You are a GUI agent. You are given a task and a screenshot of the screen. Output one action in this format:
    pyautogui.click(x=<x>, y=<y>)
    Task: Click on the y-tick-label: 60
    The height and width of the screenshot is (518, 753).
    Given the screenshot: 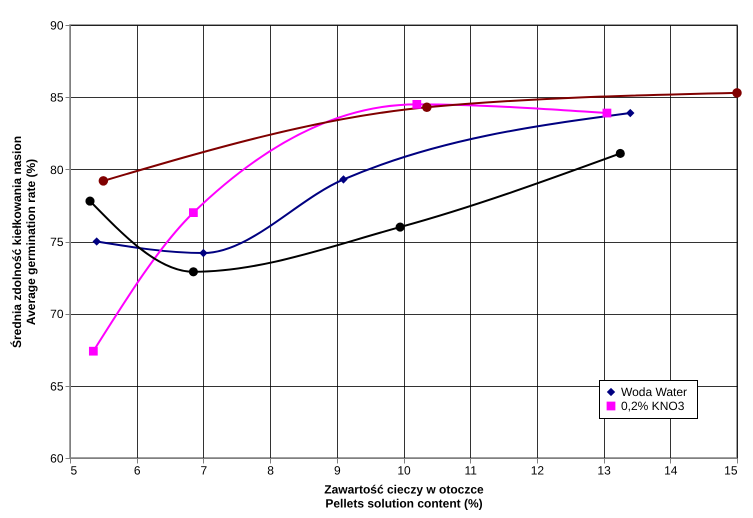 What is the action you would take?
    pyautogui.click(x=57, y=459)
    